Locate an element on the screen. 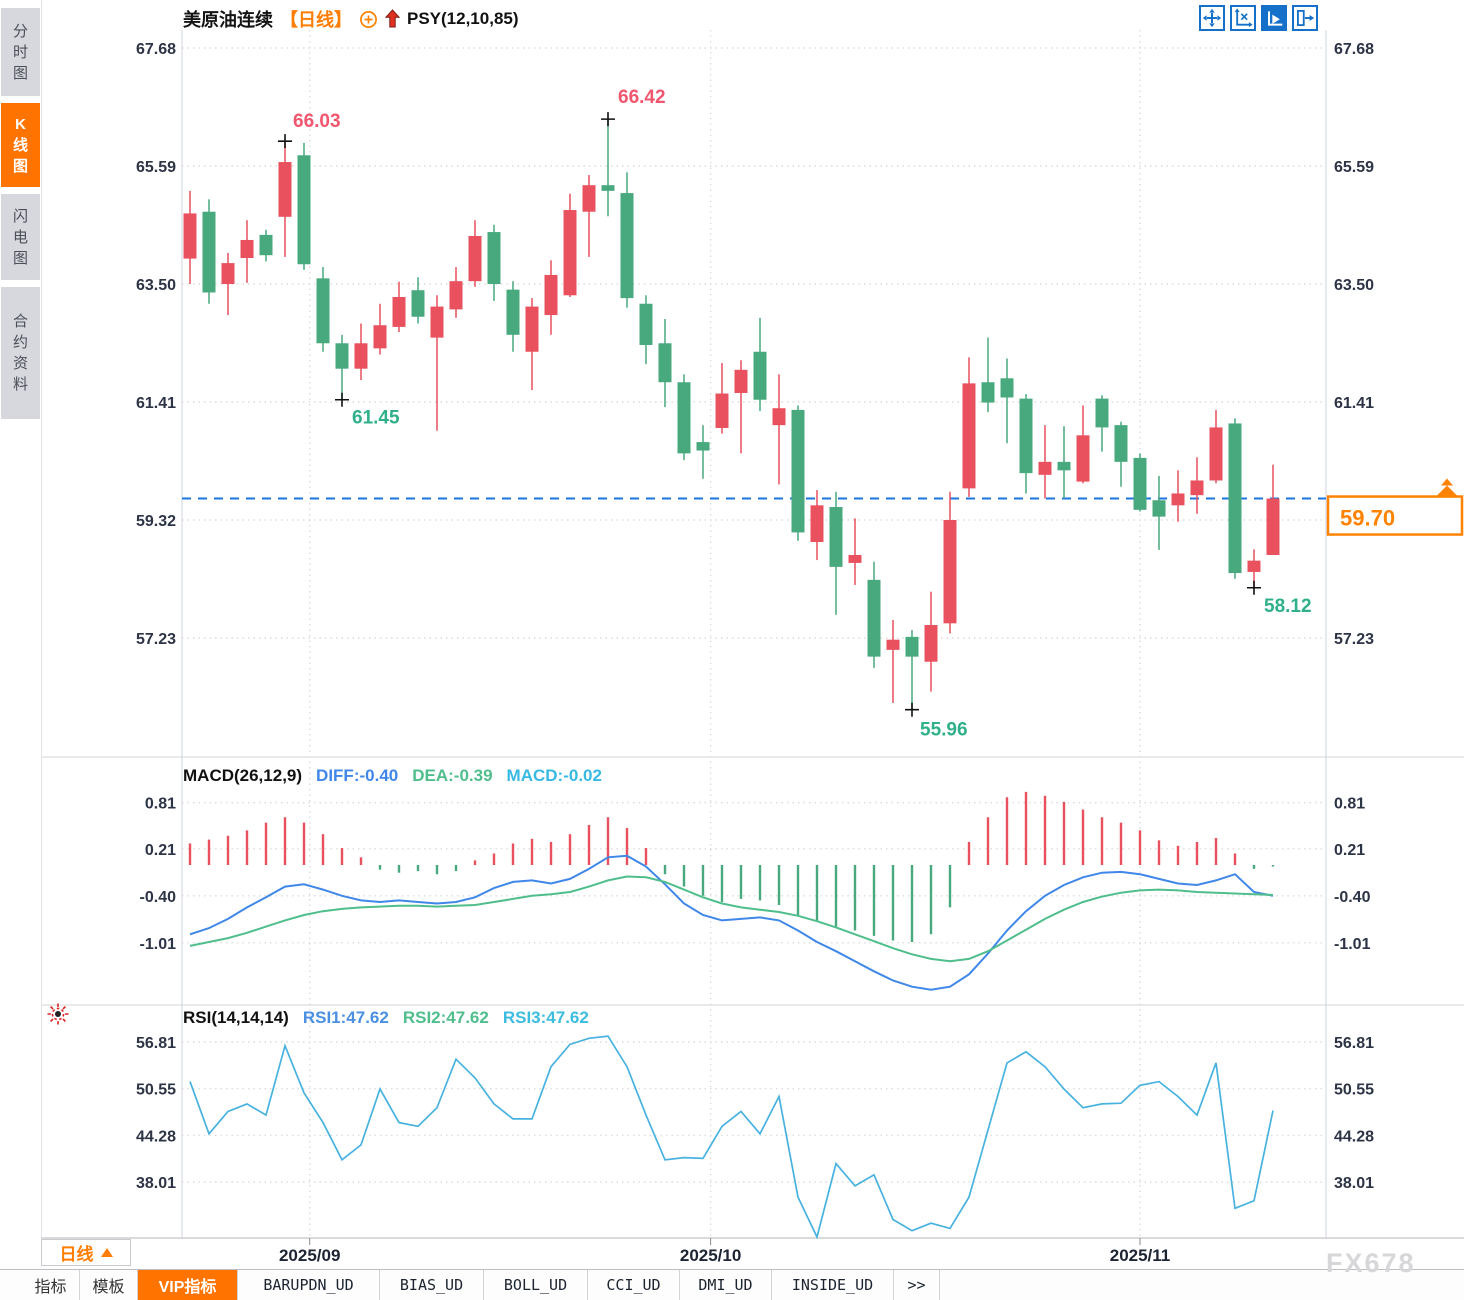 Image resolution: width=1464 pixels, height=1300 pixels. tab-bias_ud: BIAS_UD is located at coordinates (432, 1285).